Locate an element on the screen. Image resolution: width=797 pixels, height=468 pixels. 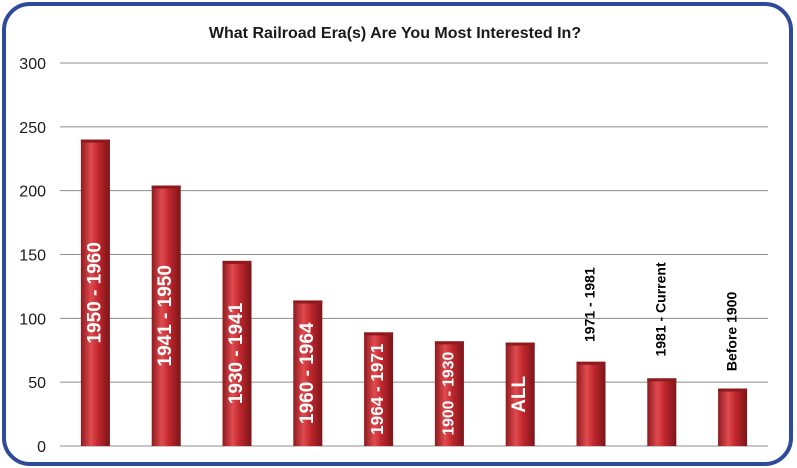
bar-label: 1971 - 1981 is located at coordinates (590, 304).